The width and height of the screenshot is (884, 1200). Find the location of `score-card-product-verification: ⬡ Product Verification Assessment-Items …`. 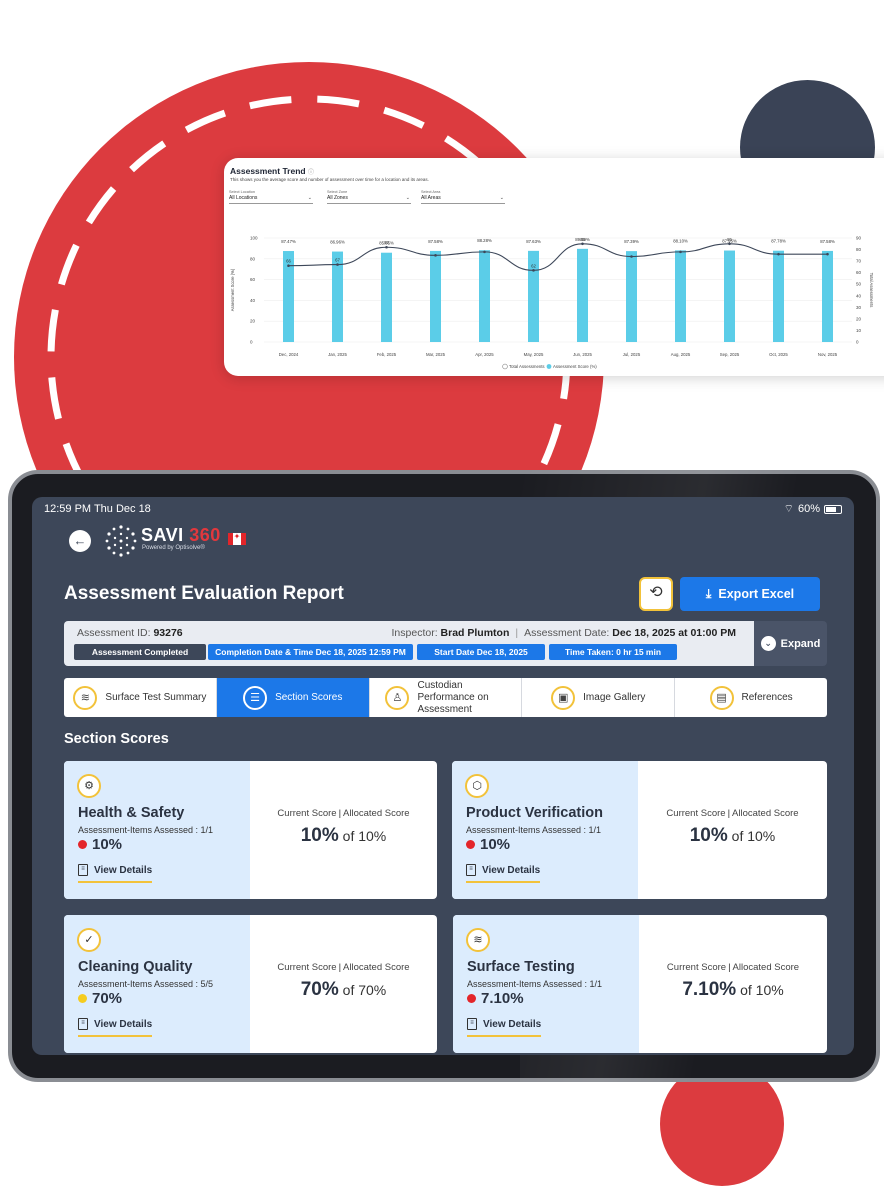

score-card-product-verification: ⬡ Product Verification Assessment-Items … is located at coordinates (639, 830).